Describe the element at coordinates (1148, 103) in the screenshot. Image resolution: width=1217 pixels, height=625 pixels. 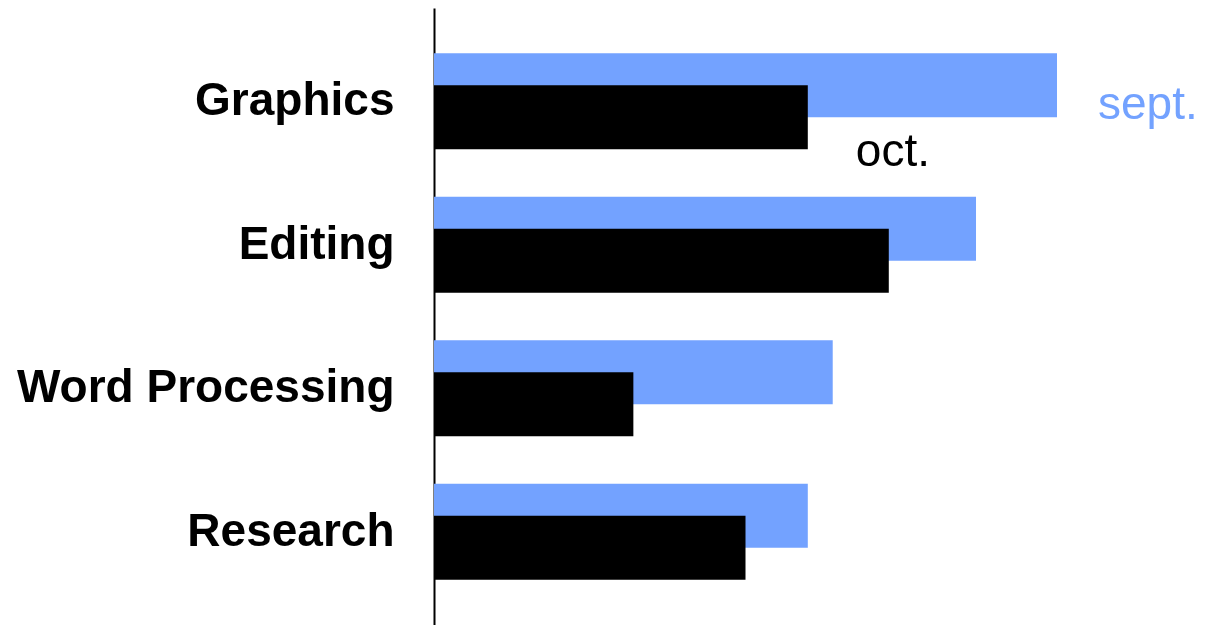
I see `series-label: sept.` at that location.